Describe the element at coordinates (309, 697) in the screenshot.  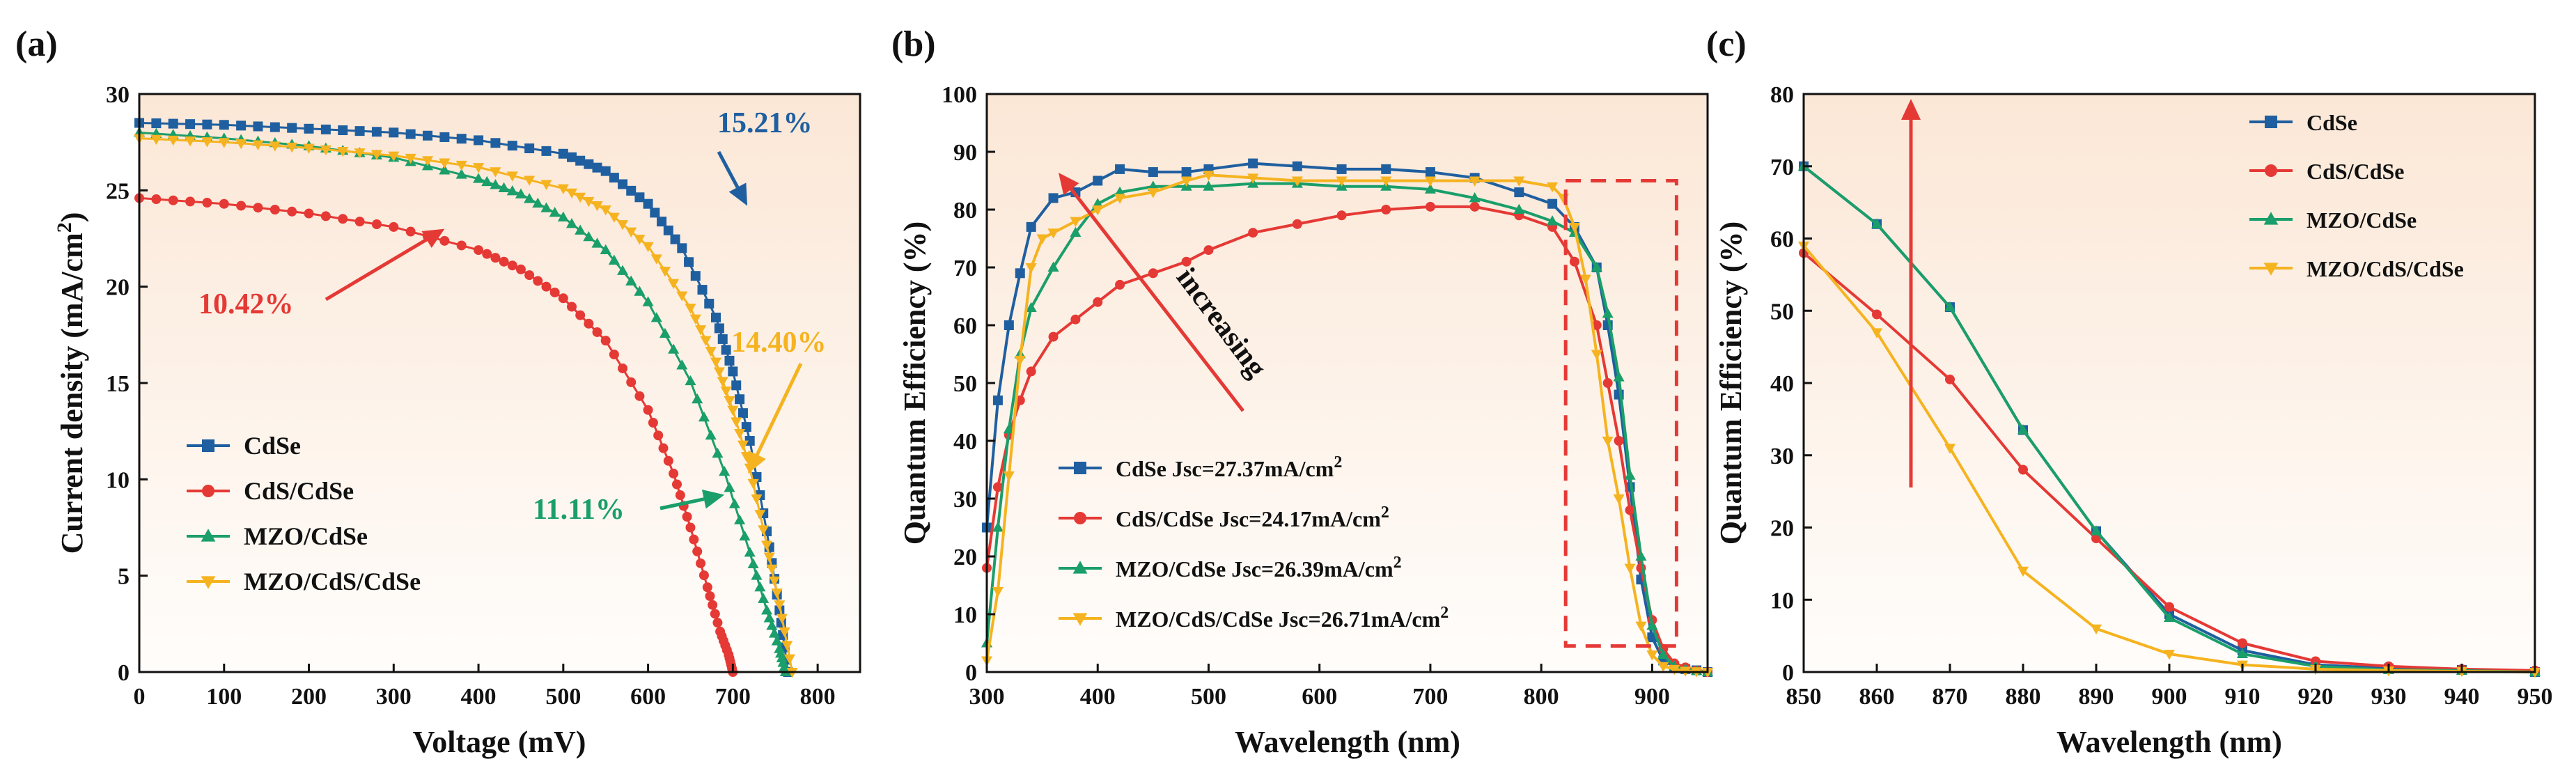
I see `x-tick-label: 200` at that location.